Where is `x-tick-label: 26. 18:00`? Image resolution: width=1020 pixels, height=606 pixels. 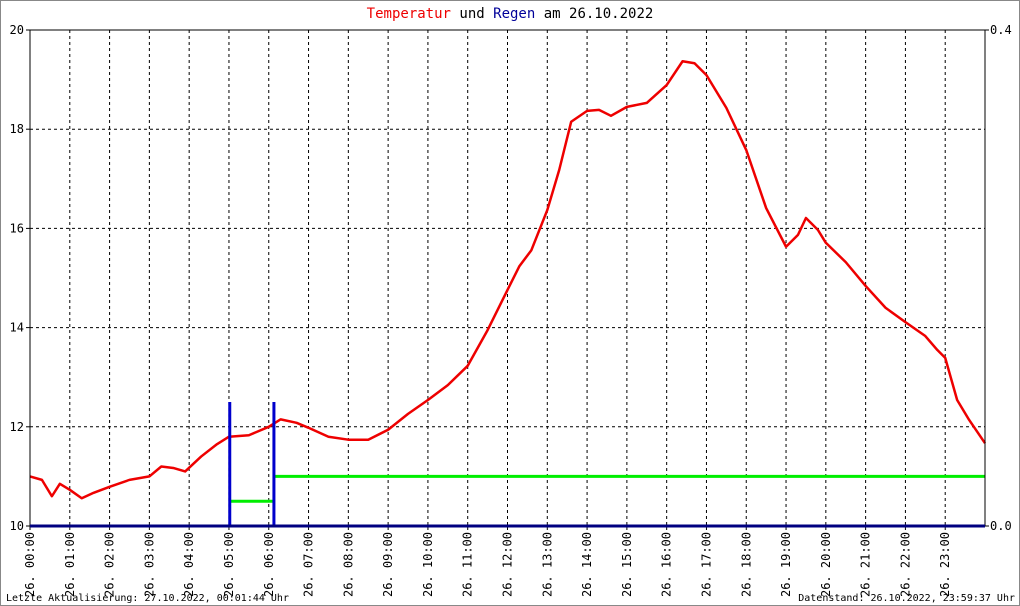
x-tick-label: 26. 18:00 is located at coordinates (746, 564).